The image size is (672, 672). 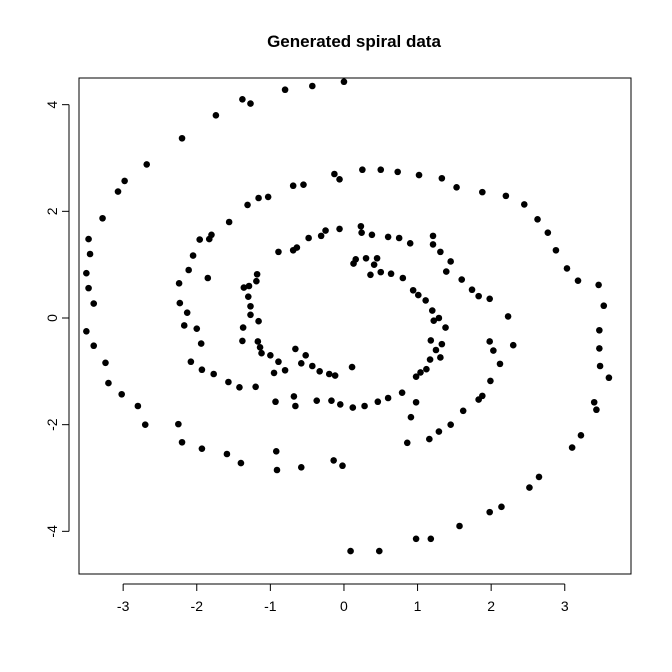 What do you see at coordinates (270, 606) in the screenshot?
I see `x-tick-label: -1` at bounding box center [270, 606].